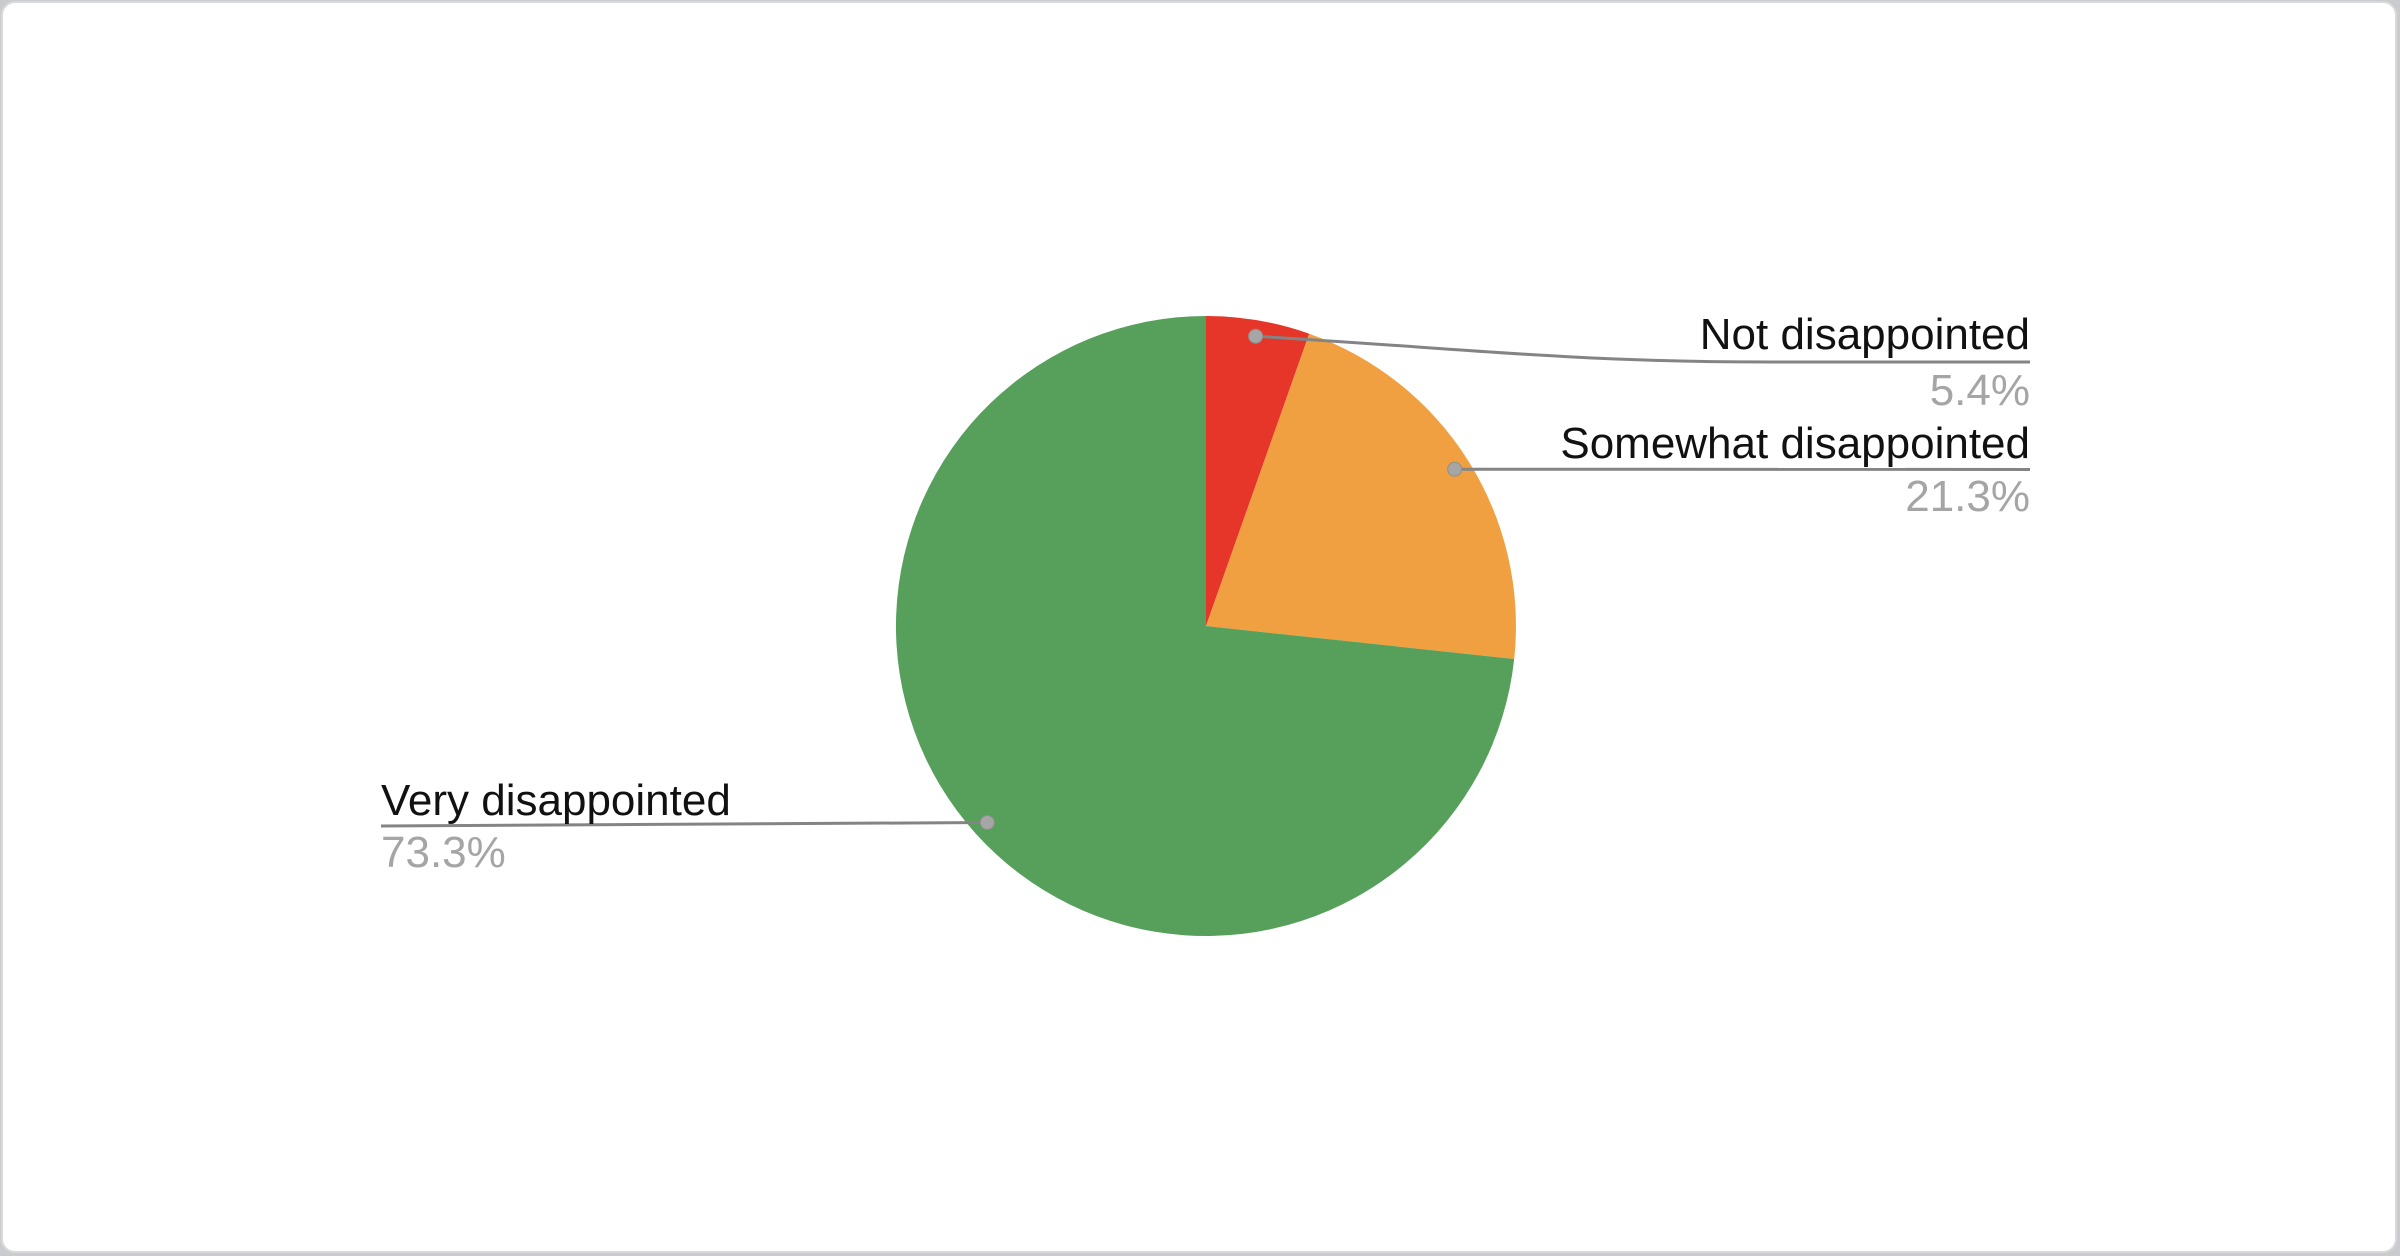  I want to click on pie-slice-not-disappointed, so click(1258, 471).